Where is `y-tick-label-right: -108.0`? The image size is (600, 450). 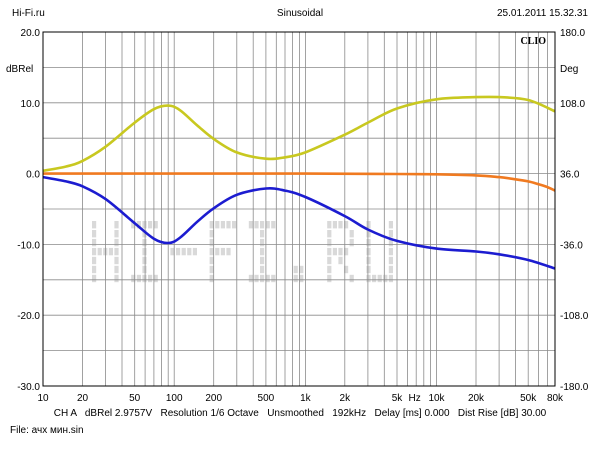 y-tick-label-right: -108.0 is located at coordinates (574, 316).